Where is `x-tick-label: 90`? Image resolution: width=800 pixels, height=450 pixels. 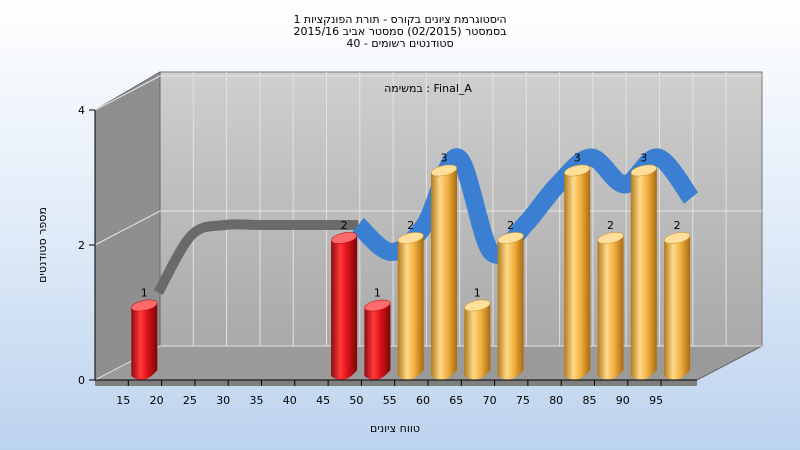 x-tick-label: 90 is located at coordinates (623, 400).